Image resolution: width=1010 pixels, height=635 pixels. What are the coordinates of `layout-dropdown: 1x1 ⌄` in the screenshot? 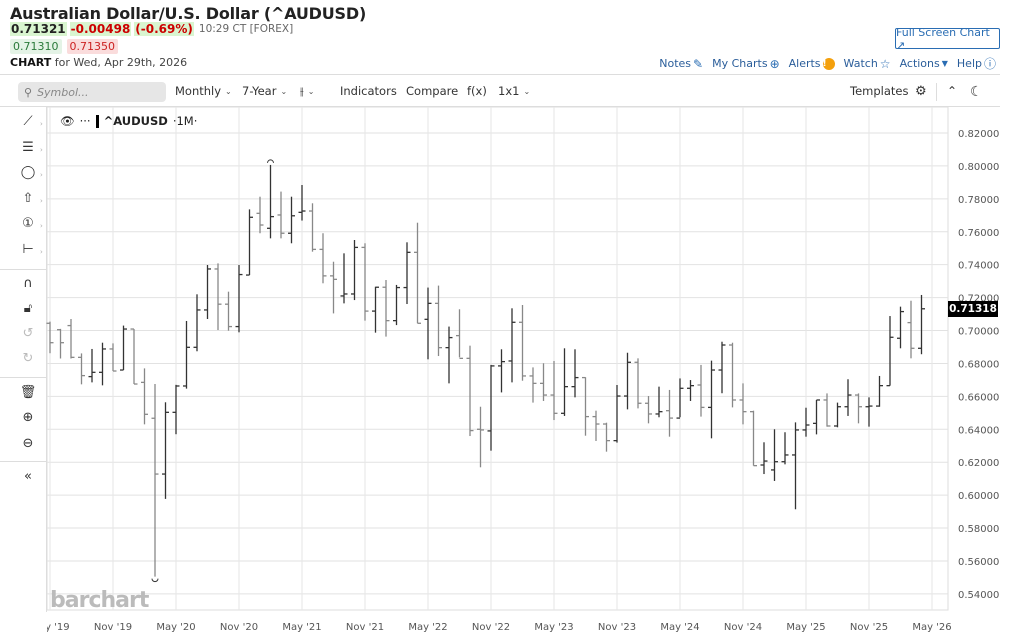 It's located at (514, 91).